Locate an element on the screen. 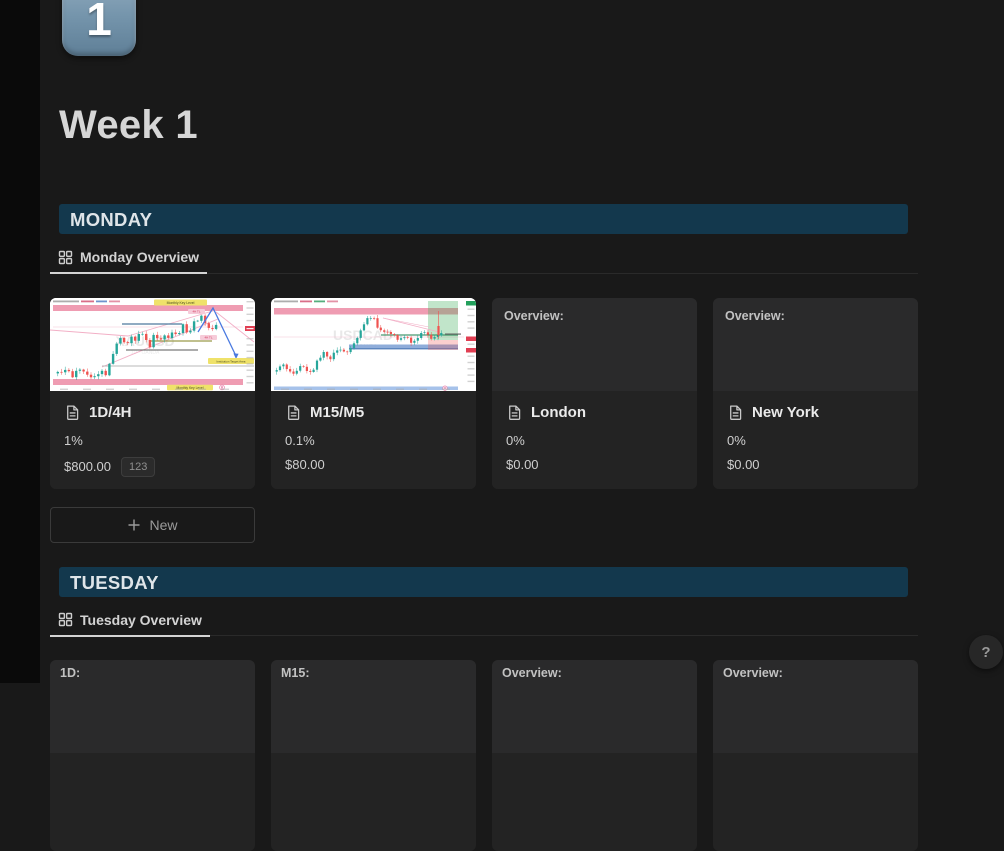 The image size is (1004, 851). card-chart-thumbnail-usdcad: USDCAD 15 · OANDA is located at coordinates (373, 344).